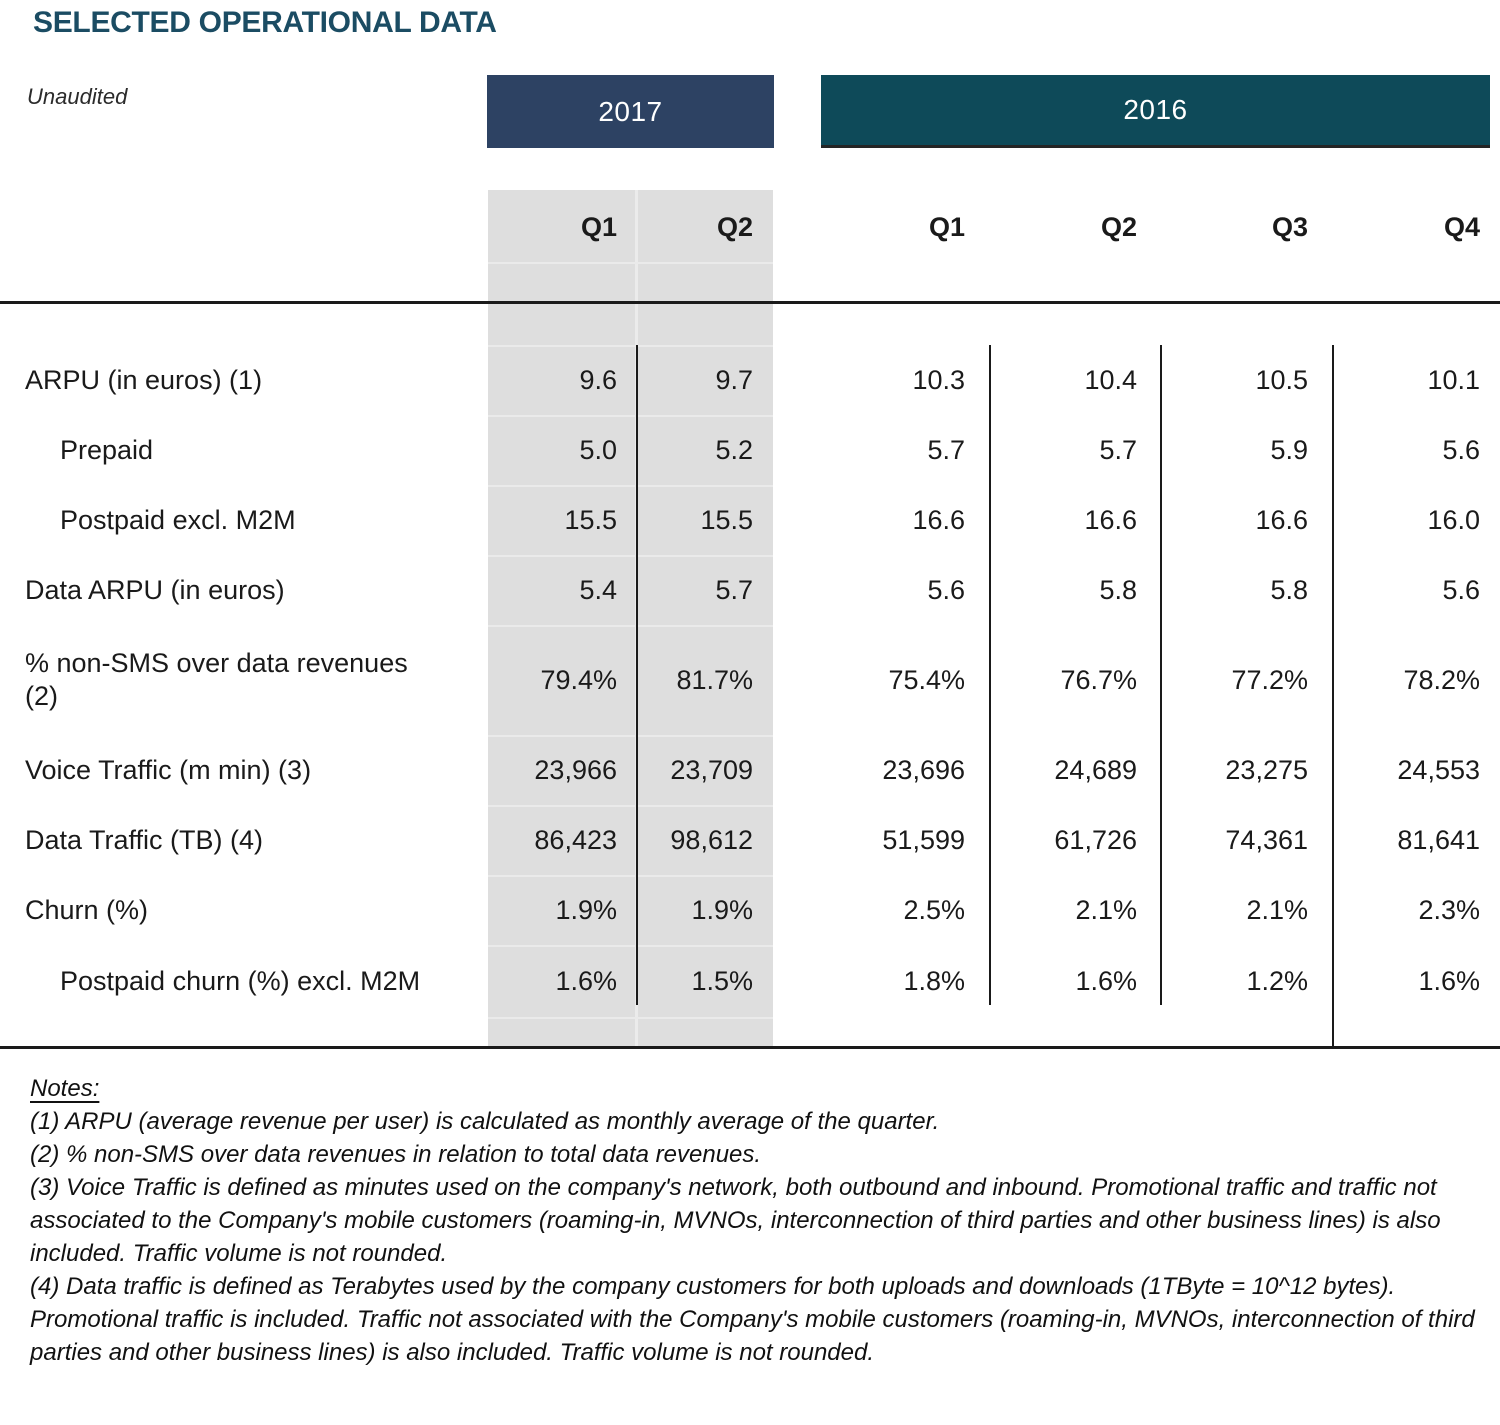 The height and width of the screenshot is (1425, 1500). What do you see at coordinates (1438, 769) in the screenshot?
I see `cell-2016-q4: 24,553` at bounding box center [1438, 769].